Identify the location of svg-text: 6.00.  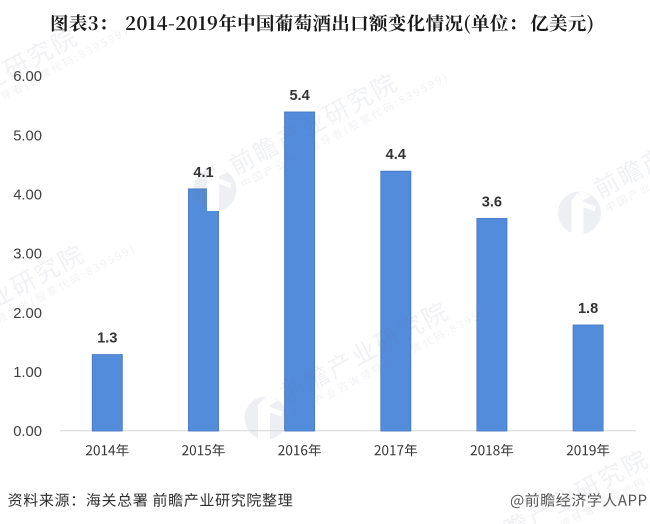
(27, 77).